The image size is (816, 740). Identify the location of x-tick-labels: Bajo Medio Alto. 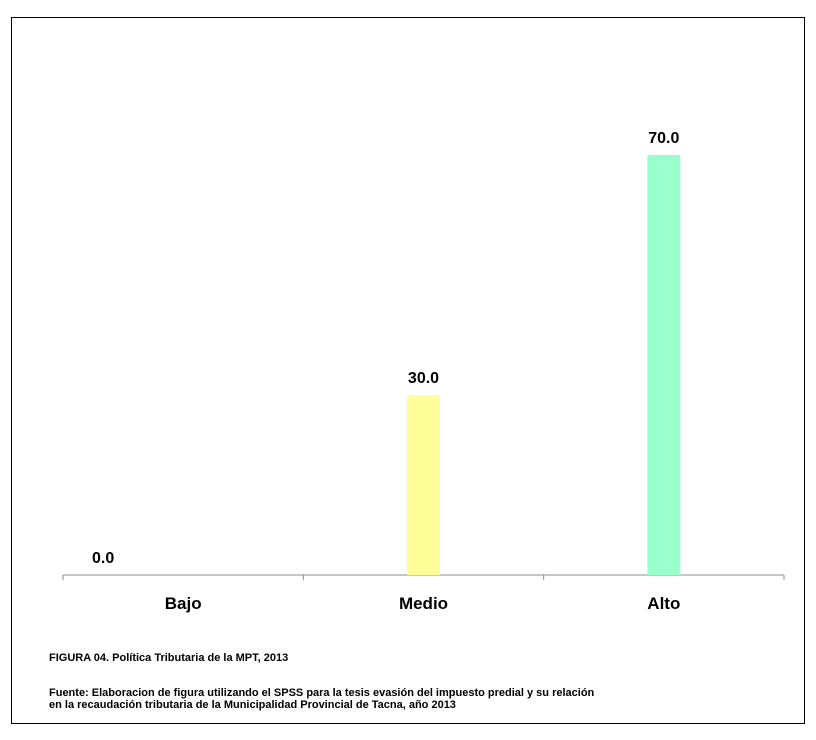
(423, 603).